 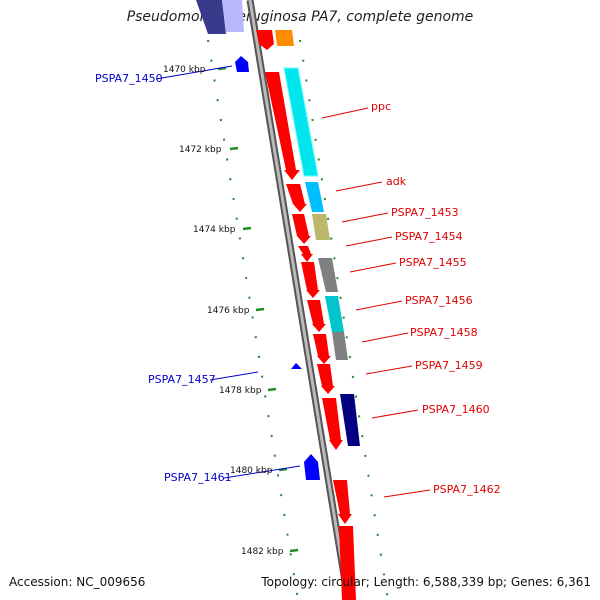 I want to click on reverse-cds-arrows, so click(x=277, y=268).